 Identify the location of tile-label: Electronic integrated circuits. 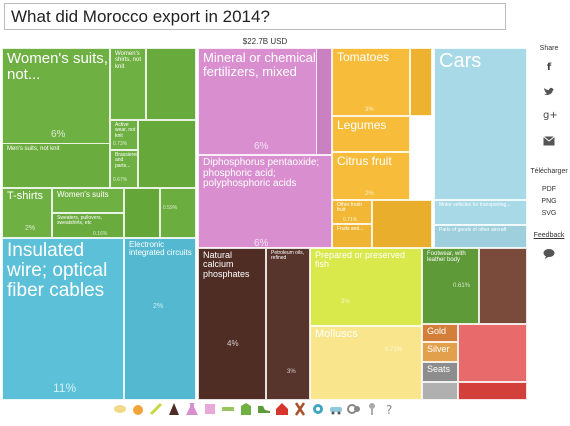
(160, 249).